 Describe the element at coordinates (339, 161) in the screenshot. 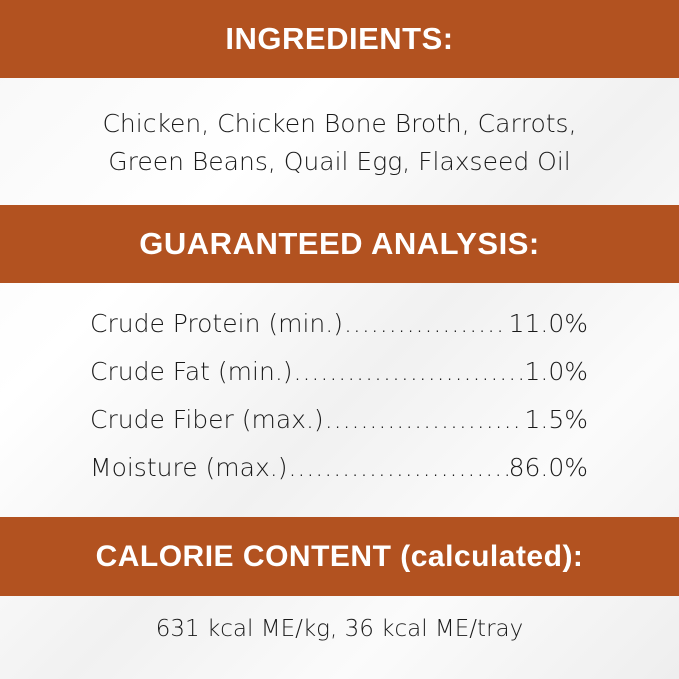

I see `ingredients-line: Green Beans, Quail Egg, Flaxseed Oil` at that location.